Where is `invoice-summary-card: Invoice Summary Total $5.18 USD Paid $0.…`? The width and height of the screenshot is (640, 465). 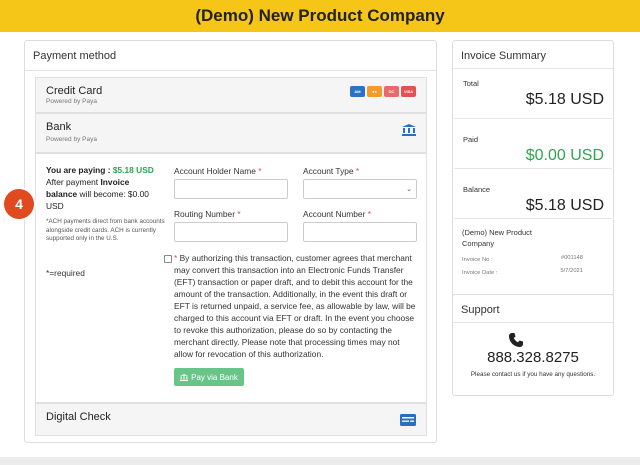 invoice-summary-card: Invoice Summary Total $5.18 USD Paid $0.… is located at coordinates (533, 174).